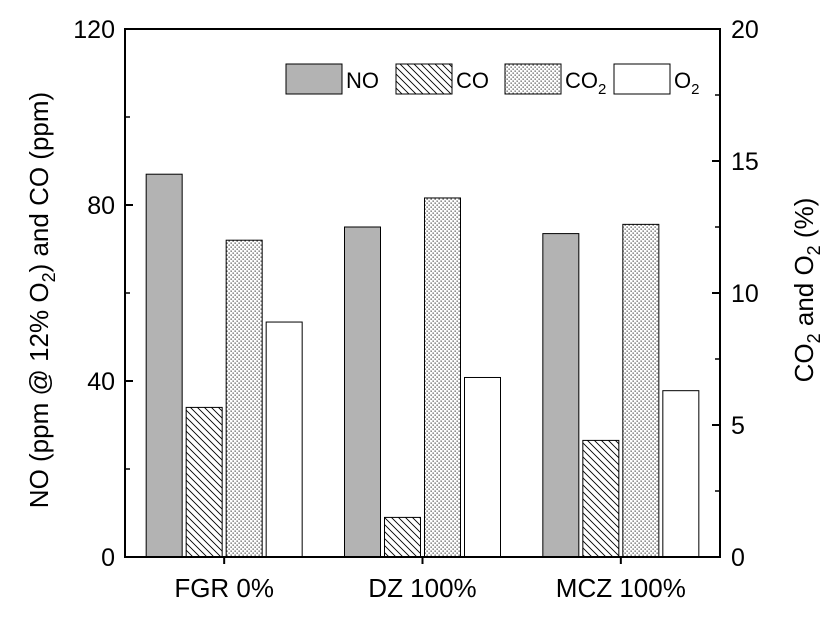  Describe the element at coordinates (492, 80) in the screenshot. I see `legend: NO CO CO2 O2` at that location.